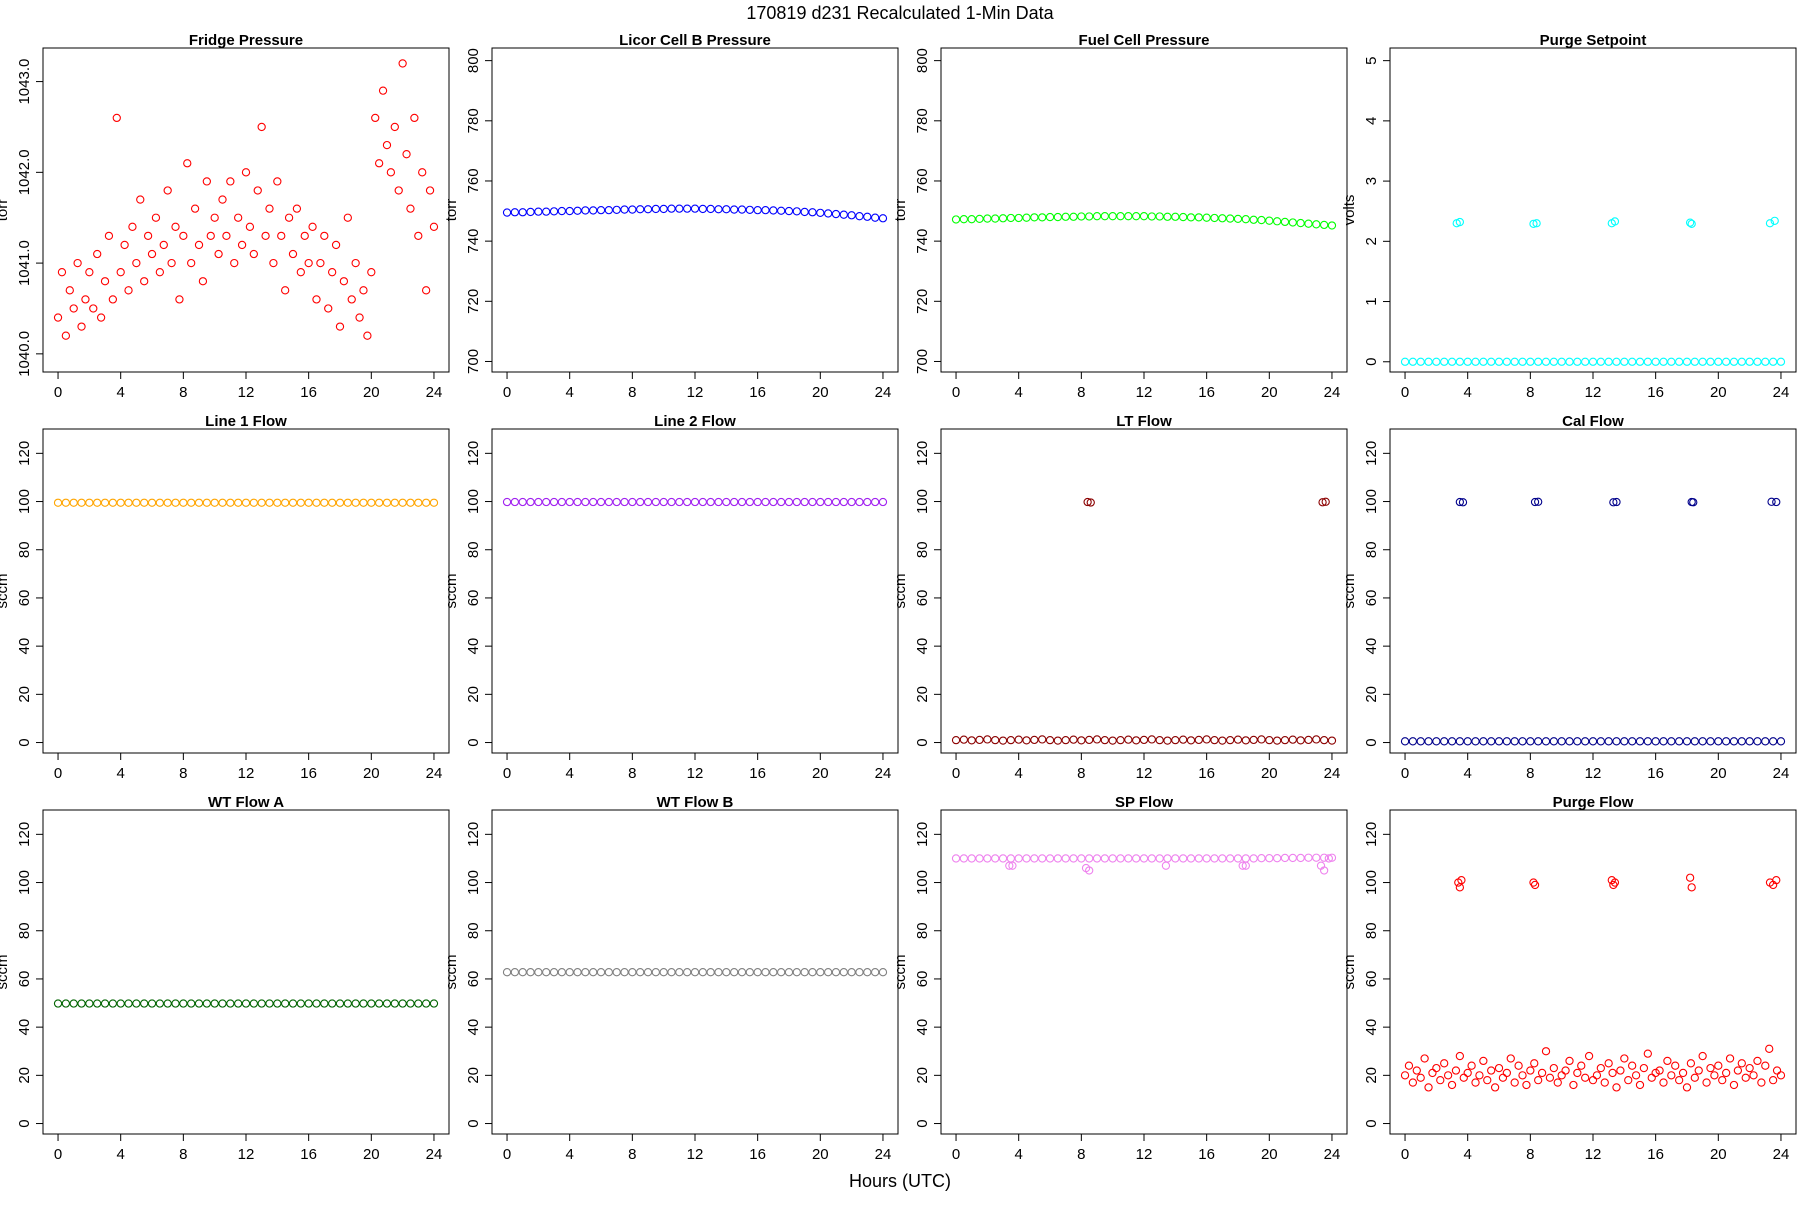 This screenshot has height=1205, width=1800. What do you see at coordinates (451, 210) in the screenshot?
I see `y-axis-label: torr` at bounding box center [451, 210].